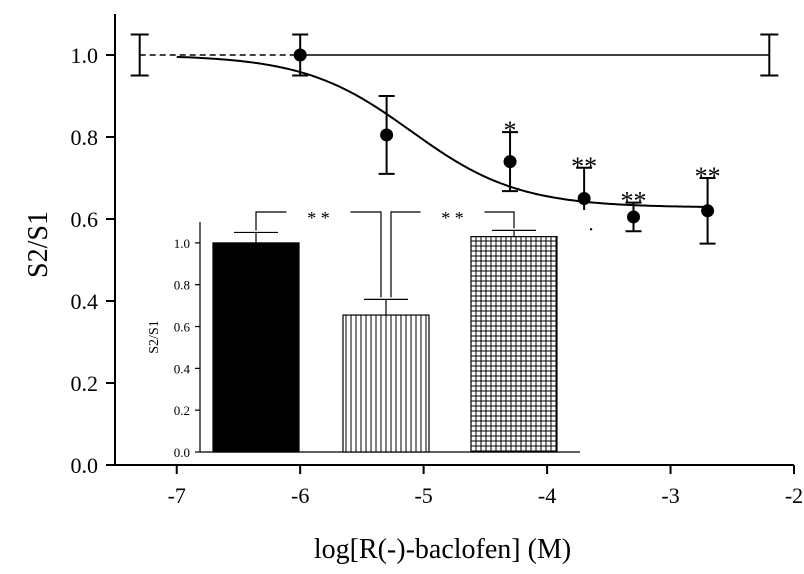 The width and height of the screenshot is (804, 574). I want to click on y-tick-label: 0.0, so click(85, 465).